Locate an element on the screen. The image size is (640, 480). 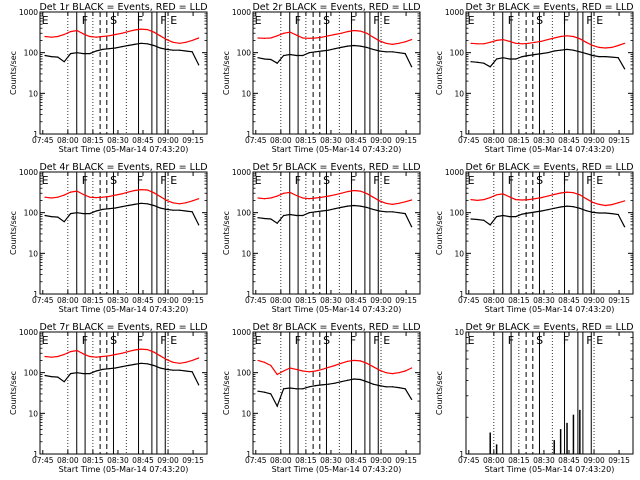
x-tick-label: 08:45 is located at coordinates (569, 300).